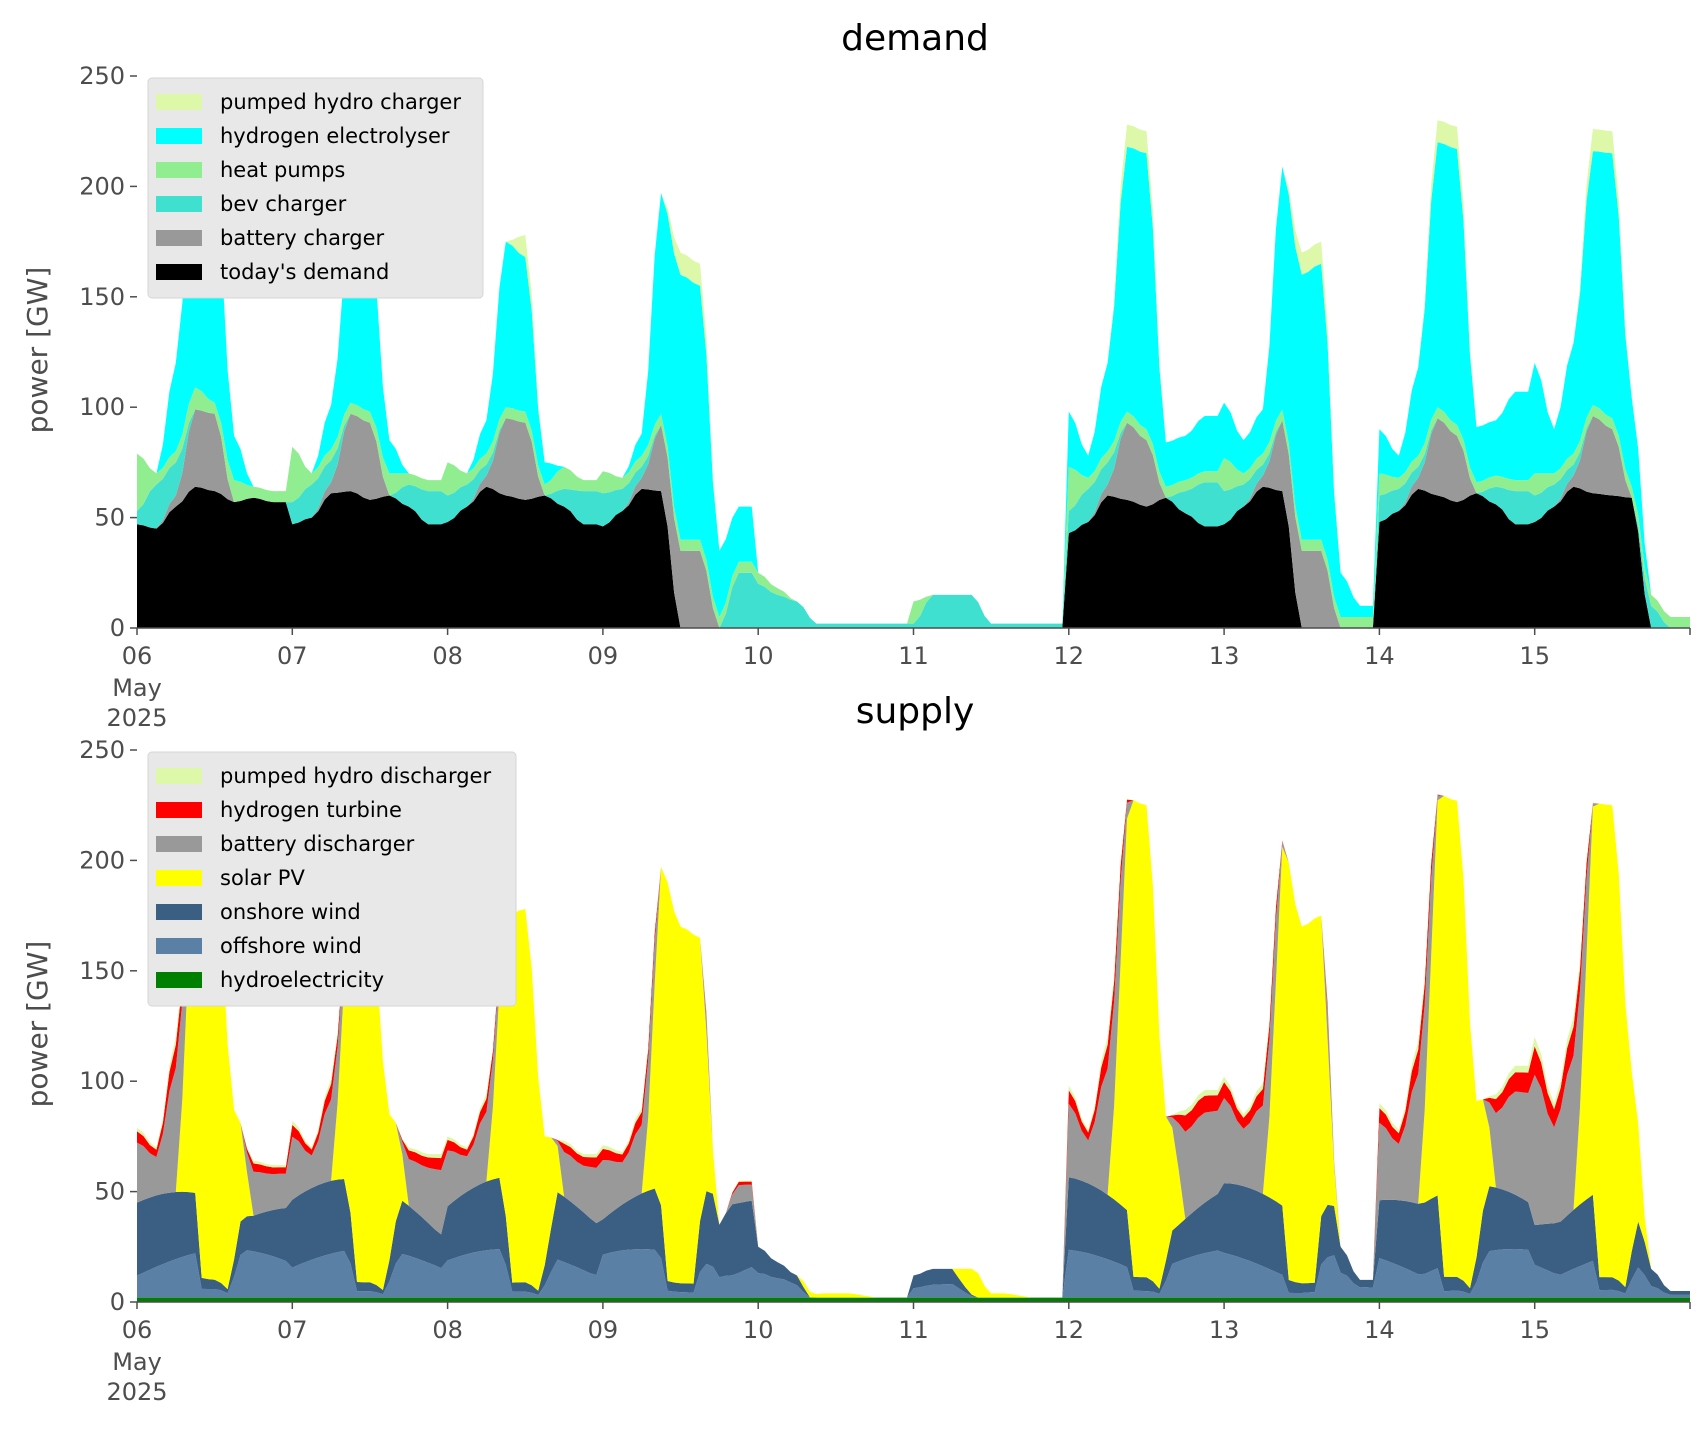 The height and width of the screenshot is (1431, 1706). I want to click on legend-entry: hydrogen turbine, so click(311, 810).